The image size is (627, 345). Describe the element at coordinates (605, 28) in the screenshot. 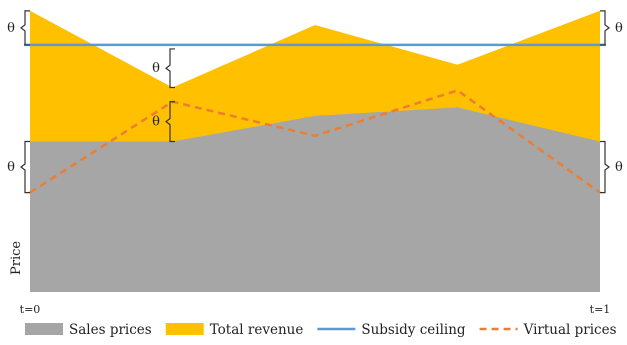

I see `right-upper-brace` at that location.